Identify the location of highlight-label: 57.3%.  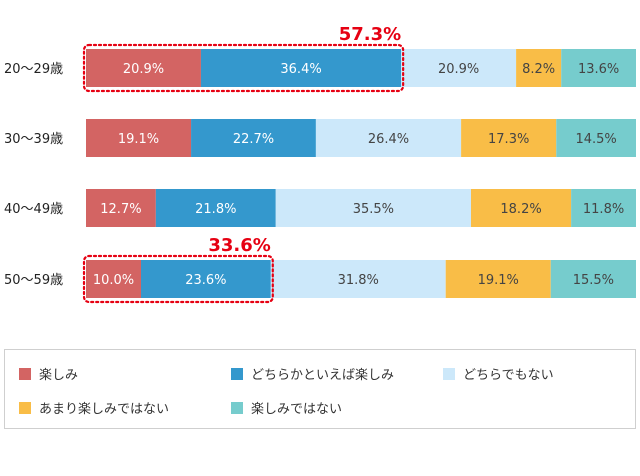
(370, 34).